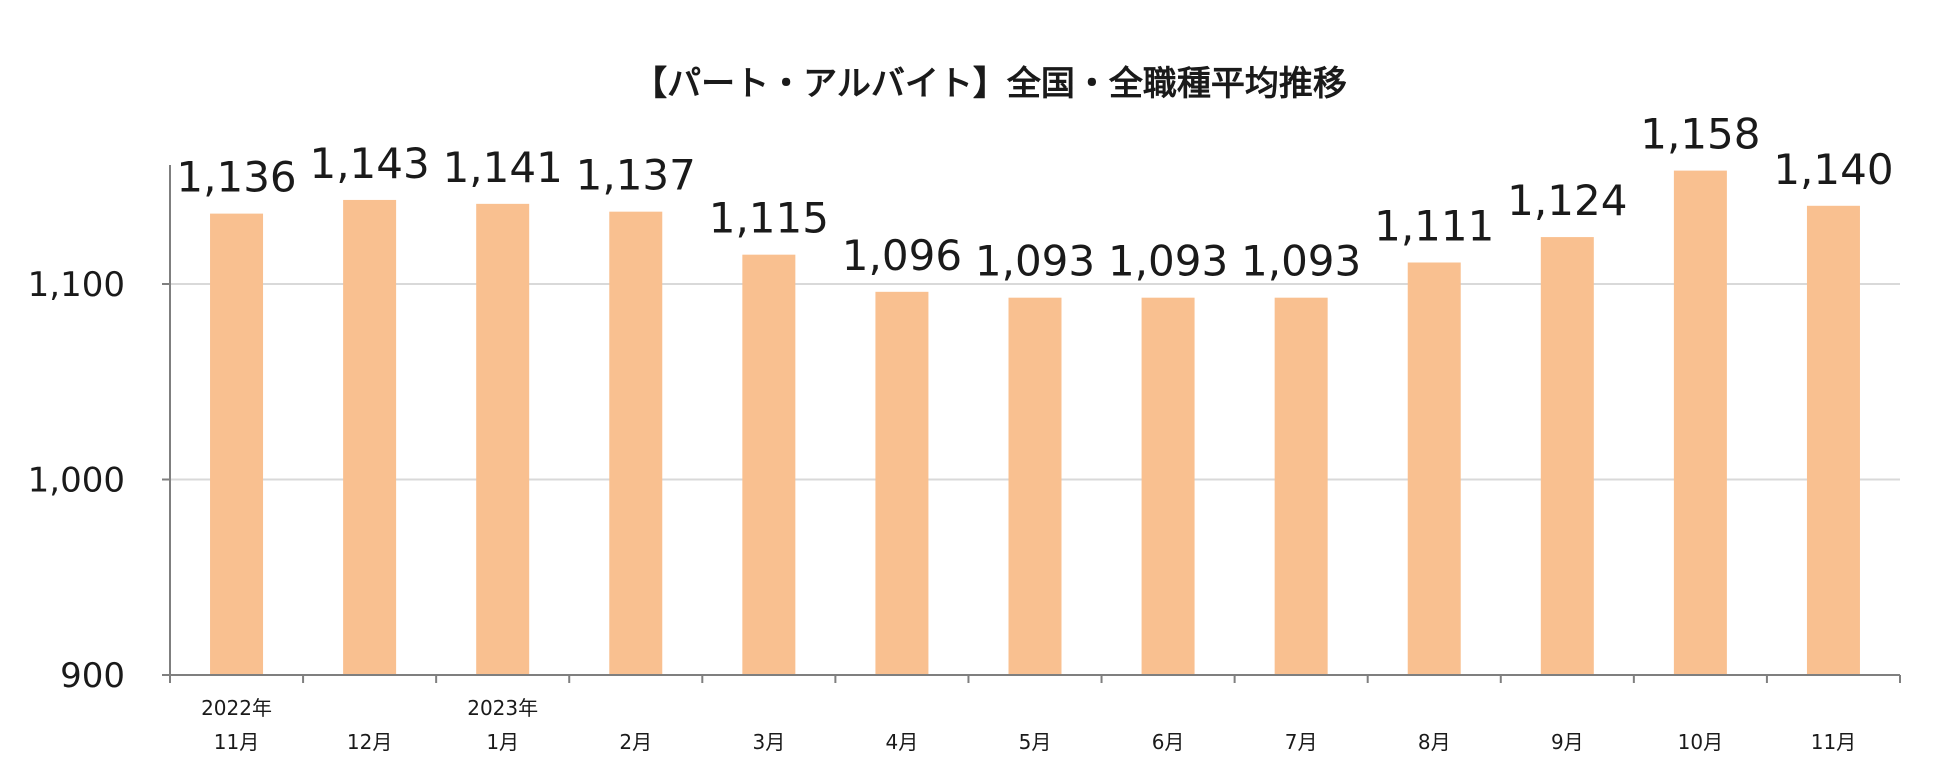 The width and height of the screenshot is (1950, 784). What do you see at coordinates (503, 167) in the screenshot?
I see `data-label: 1,141` at bounding box center [503, 167].